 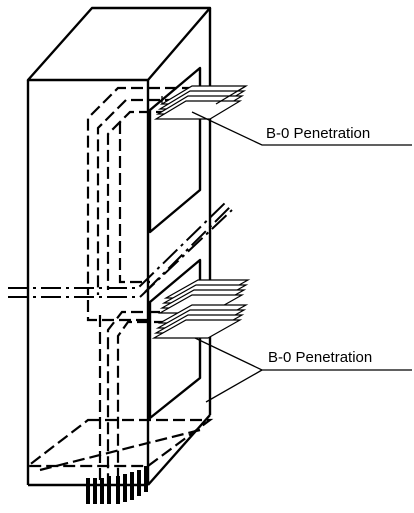 What do you see at coordinates (120, 248) in the screenshot?
I see `dash-dot-tray` at bounding box center [120, 248].